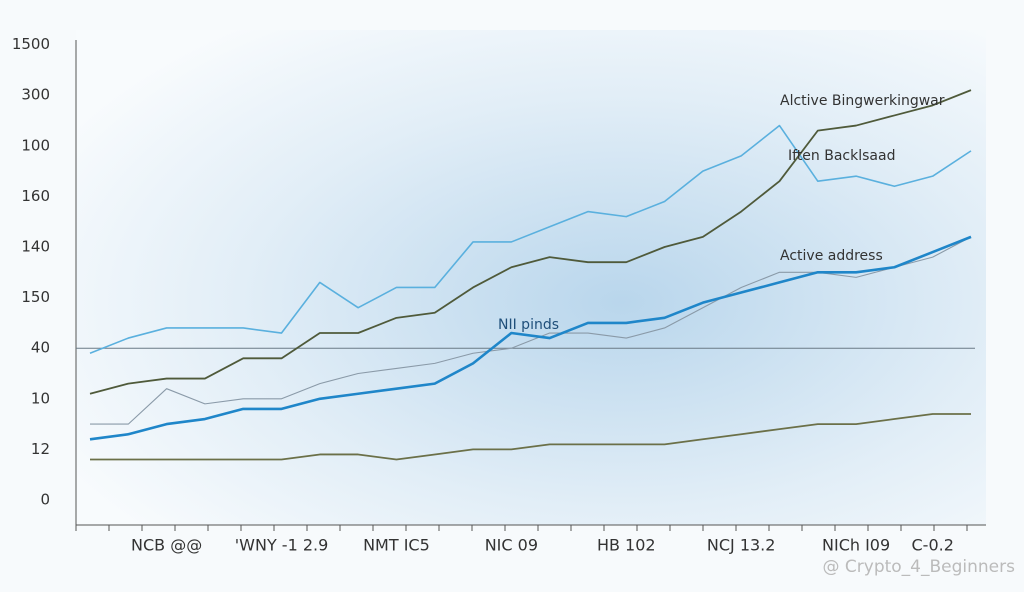 The width and height of the screenshot is (1024, 592). What do you see at coordinates (35, 297) in the screenshot?
I see `y-tick-label: 150` at bounding box center [35, 297].